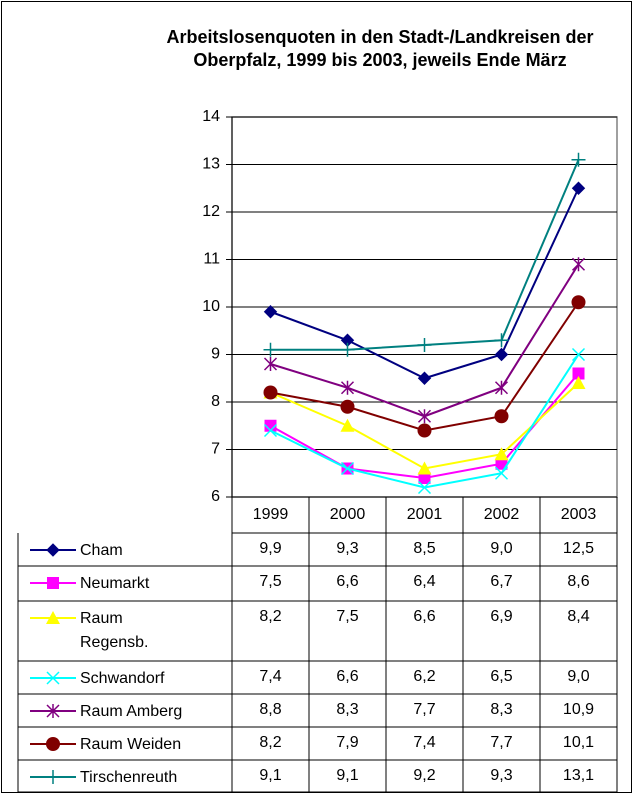 The width and height of the screenshot is (633, 794). Describe the element at coordinates (424, 548) in the screenshot. I see `data-label: 8,5` at that location.